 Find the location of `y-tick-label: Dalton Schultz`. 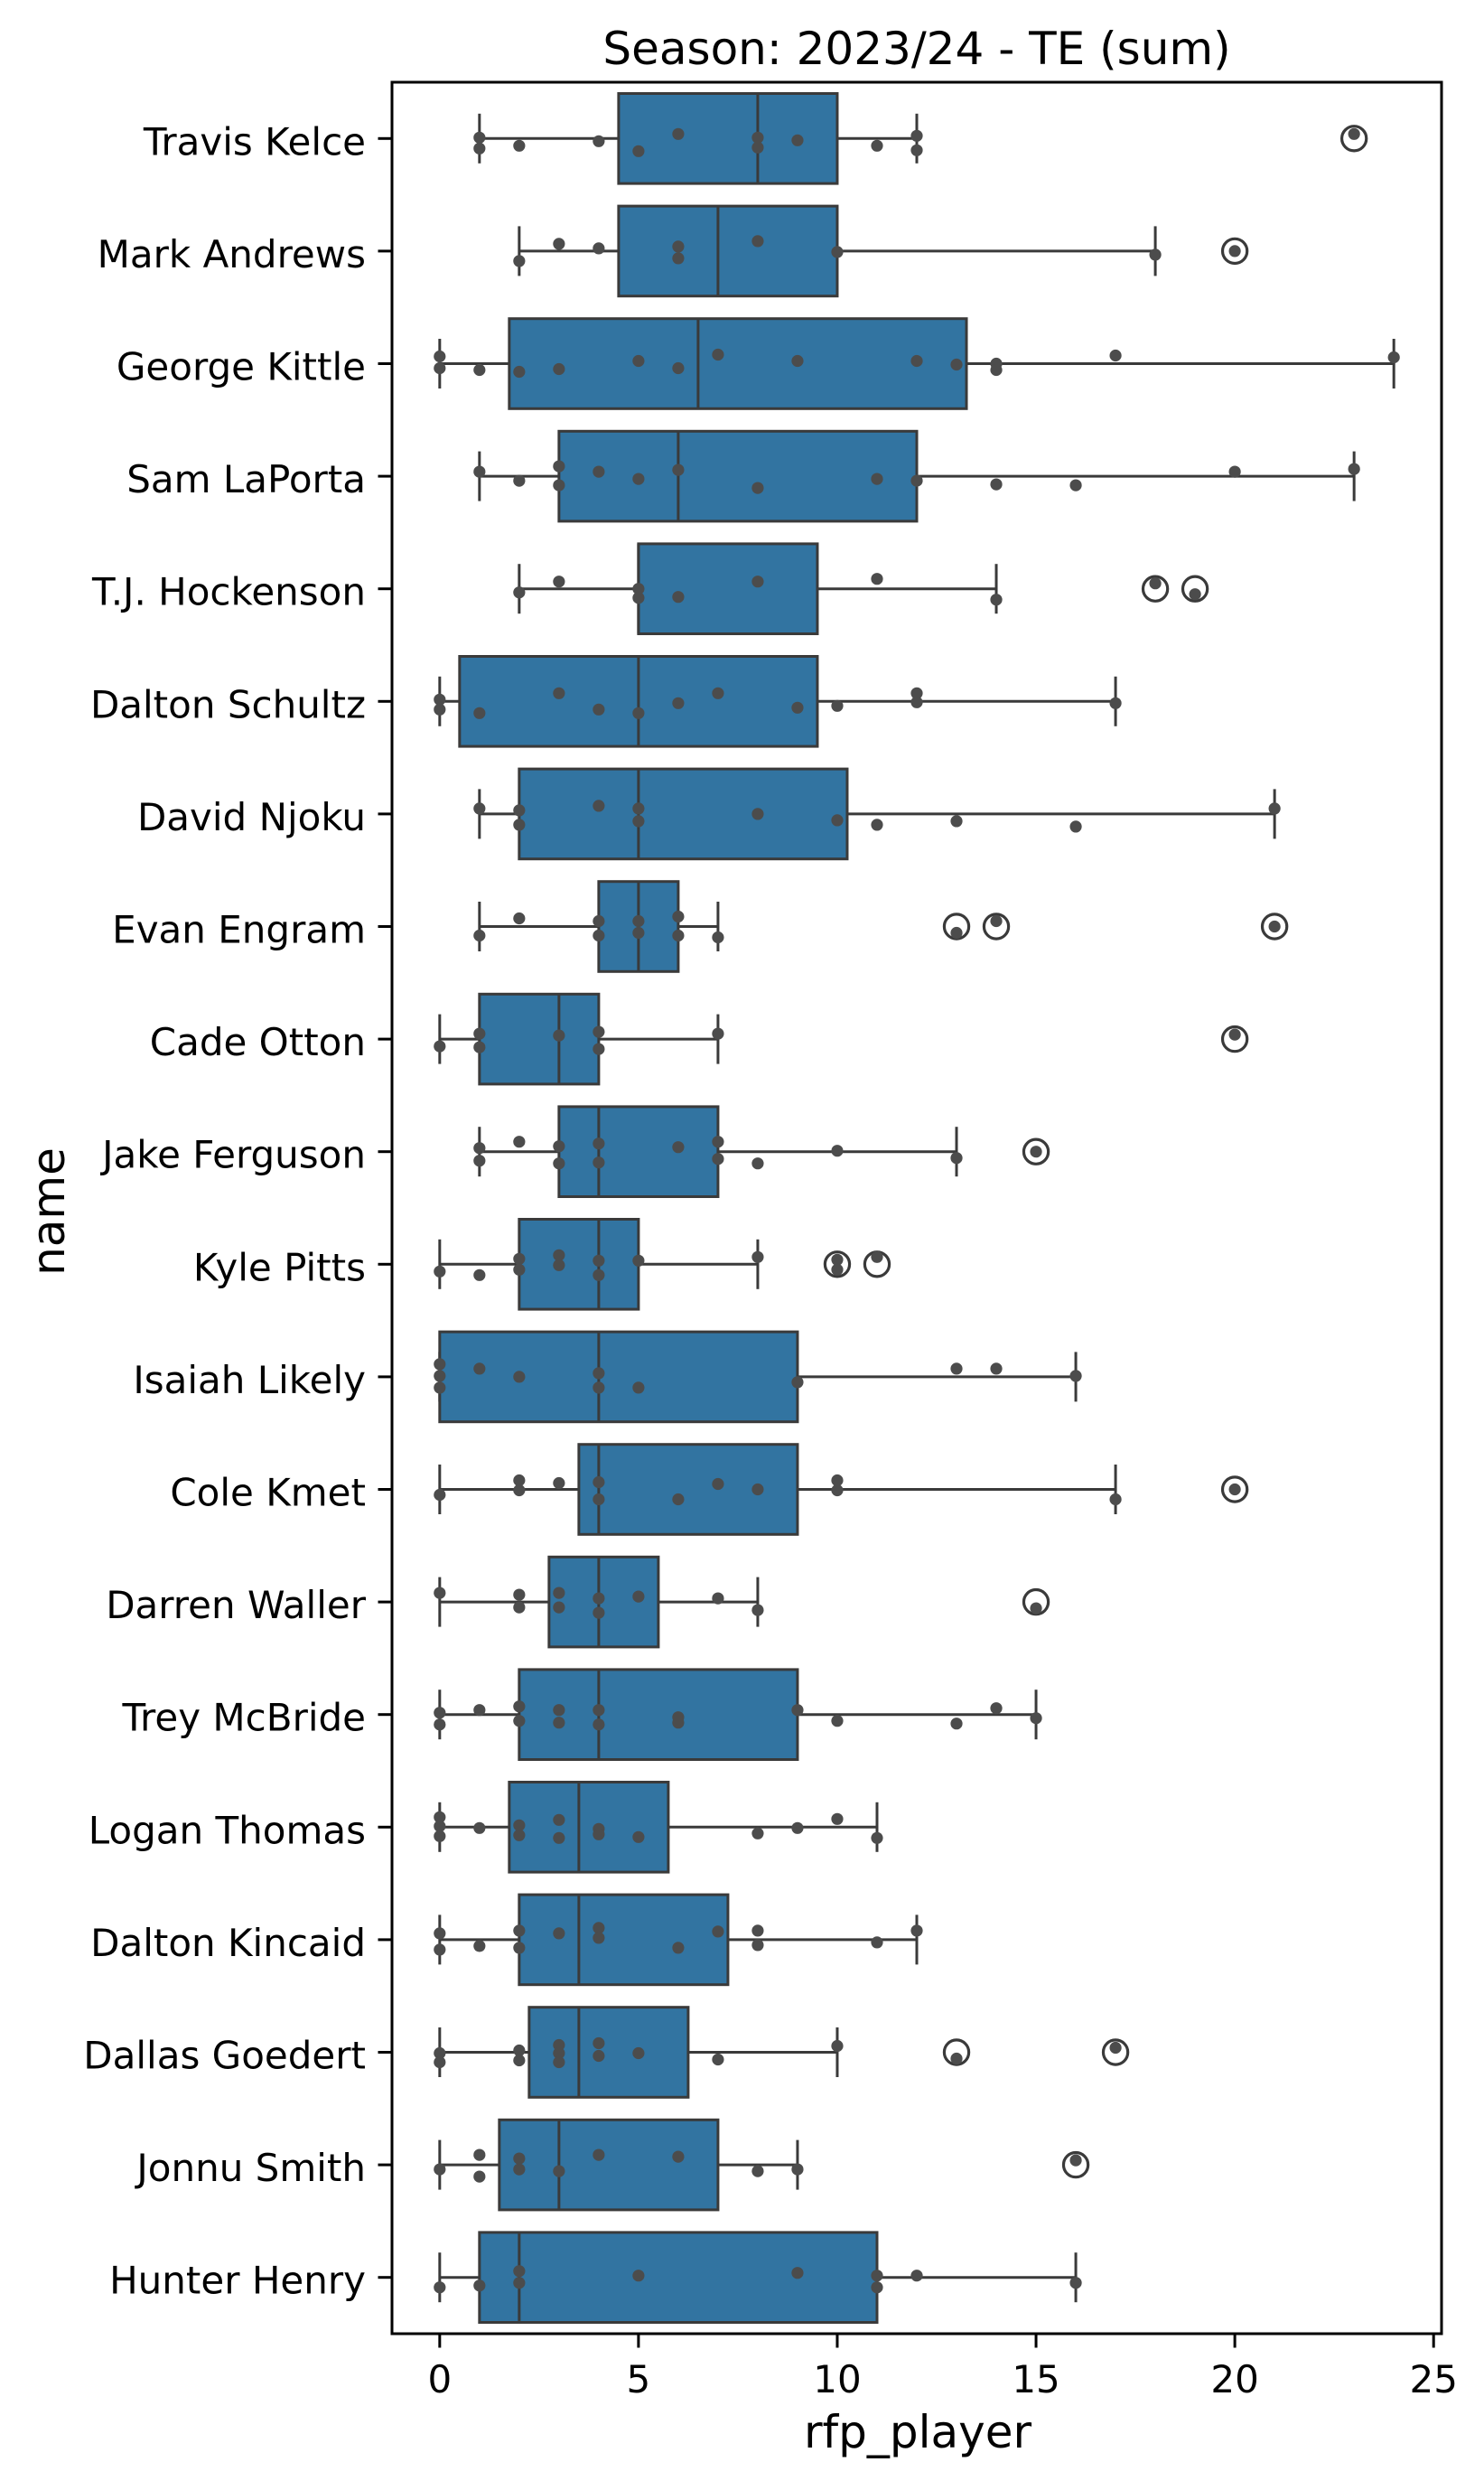

y-tick-label: Dalton Schultz is located at coordinates (228, 704).